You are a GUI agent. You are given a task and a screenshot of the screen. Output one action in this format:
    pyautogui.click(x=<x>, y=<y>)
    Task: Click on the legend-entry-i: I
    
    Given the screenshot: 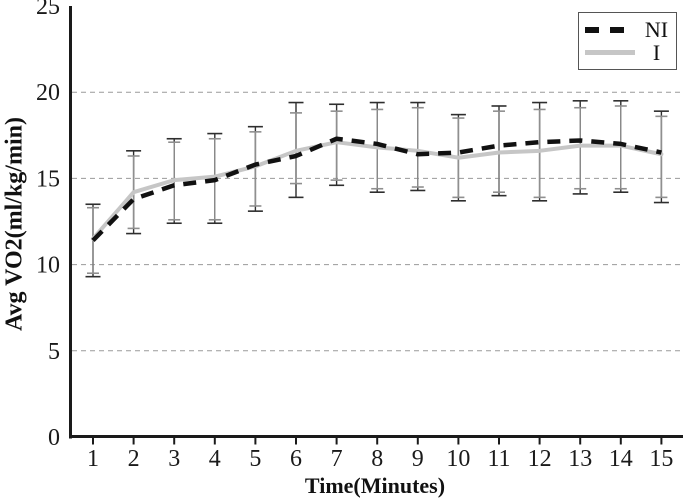 What is the action you would take?
    pyautogui.click(x=627, y=52)
    